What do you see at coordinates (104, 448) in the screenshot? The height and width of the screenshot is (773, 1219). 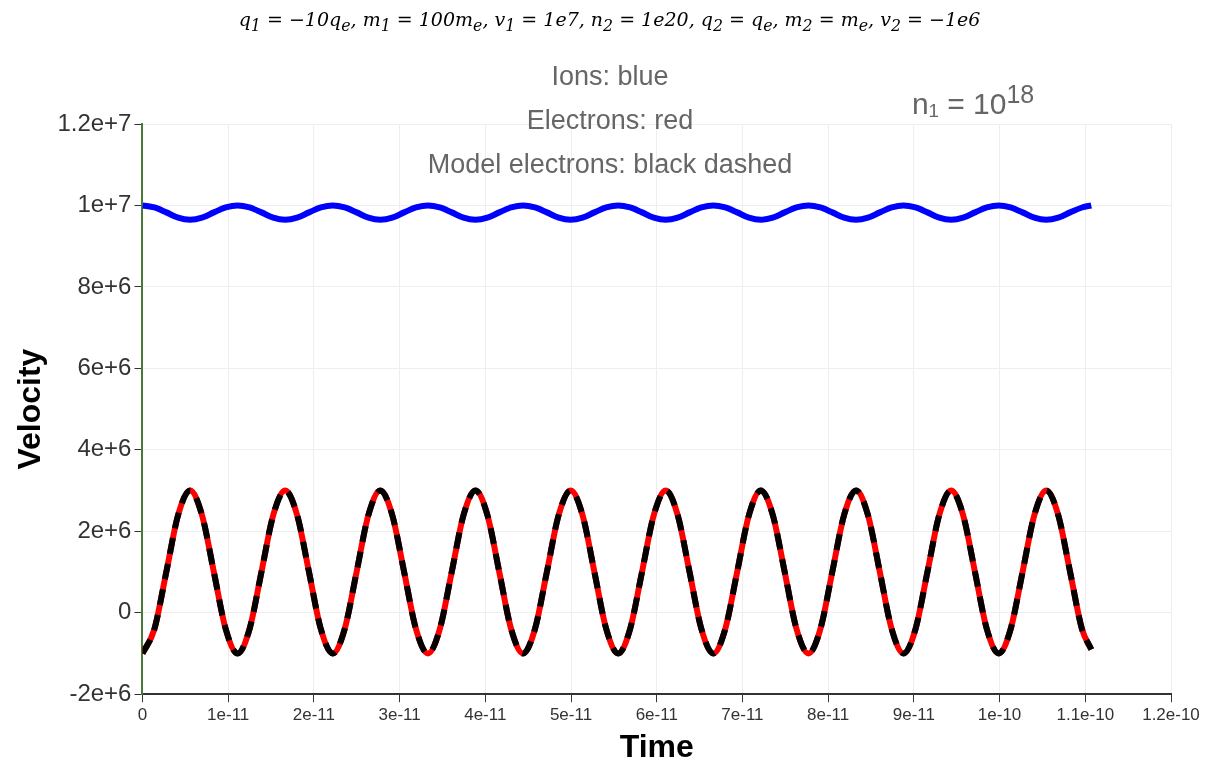 I see `y-tick-label: 4e+6` at bounding box center [104, 448].